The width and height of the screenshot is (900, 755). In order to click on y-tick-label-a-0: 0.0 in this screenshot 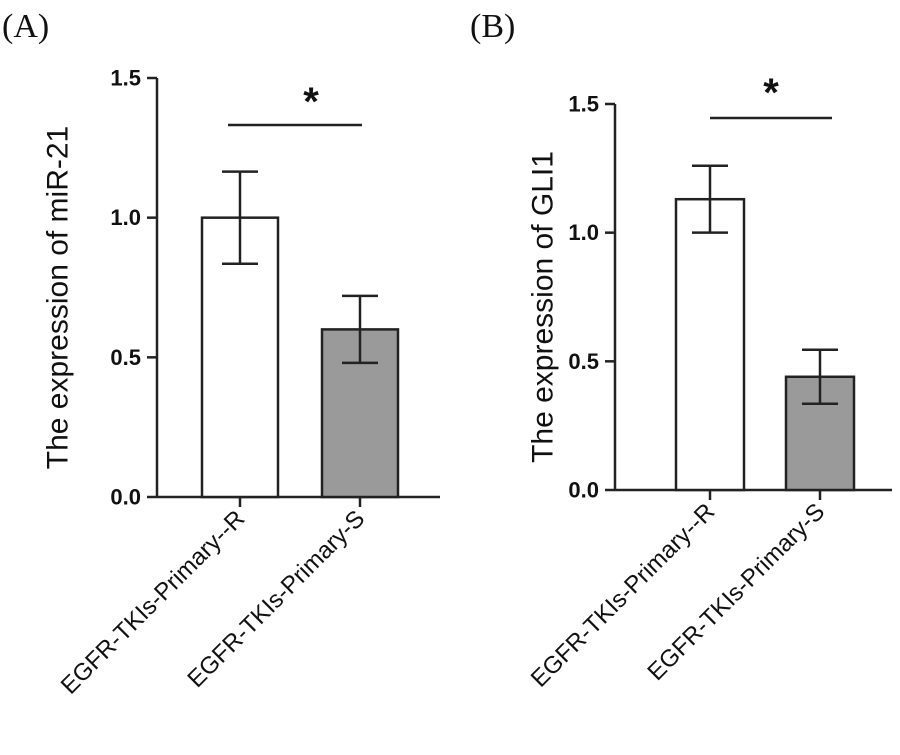, I will do `click(125, 497)`.